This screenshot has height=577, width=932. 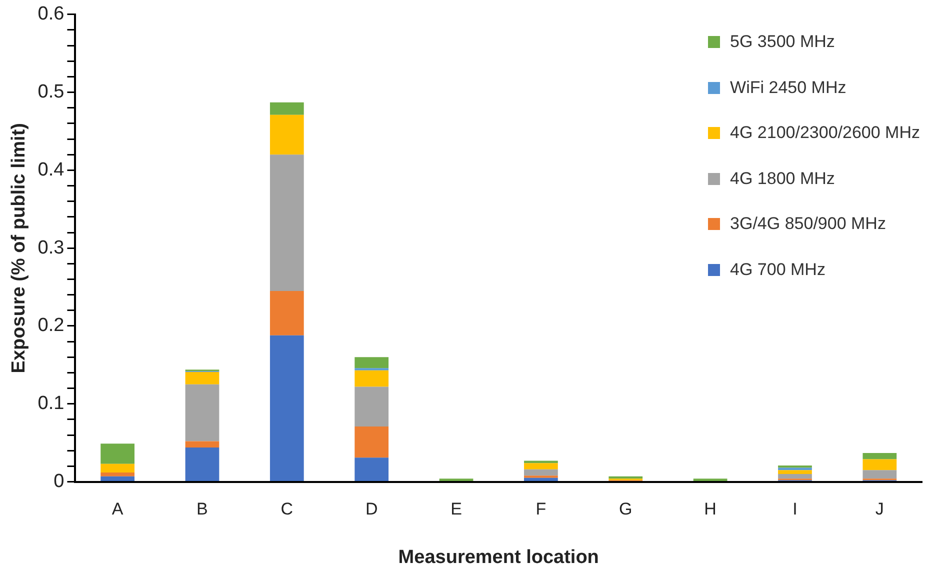 What do you see at coordinates (782, 42) in the screenshot?
I see `legend-label: 5G 3500 MHz` at bounding box center [782, 42].